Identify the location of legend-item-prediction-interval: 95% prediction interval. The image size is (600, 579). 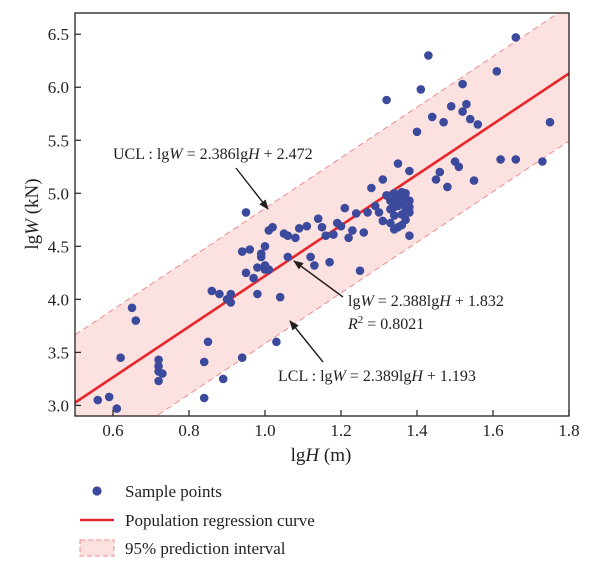
(182, 548).